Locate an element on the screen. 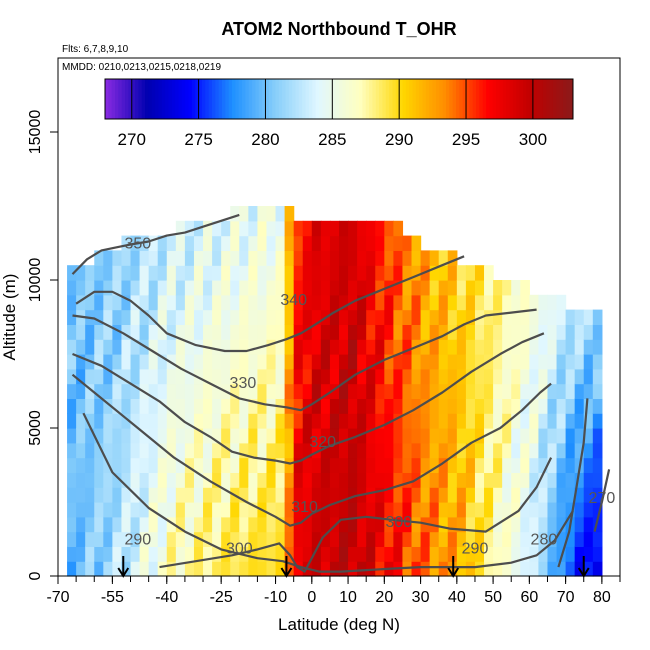 This screenshot has height=650, width=650. contour-label: 290 is located at coordinates (137, 540).